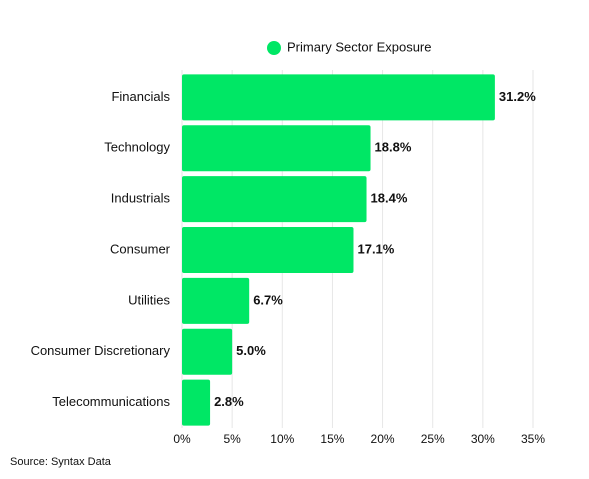 This screenshot has height=479, width=589. What do you see at coordinates (140, 96) in the screenshot?
I see `y-tick-label: Financials` at bounding box center [140, 96].